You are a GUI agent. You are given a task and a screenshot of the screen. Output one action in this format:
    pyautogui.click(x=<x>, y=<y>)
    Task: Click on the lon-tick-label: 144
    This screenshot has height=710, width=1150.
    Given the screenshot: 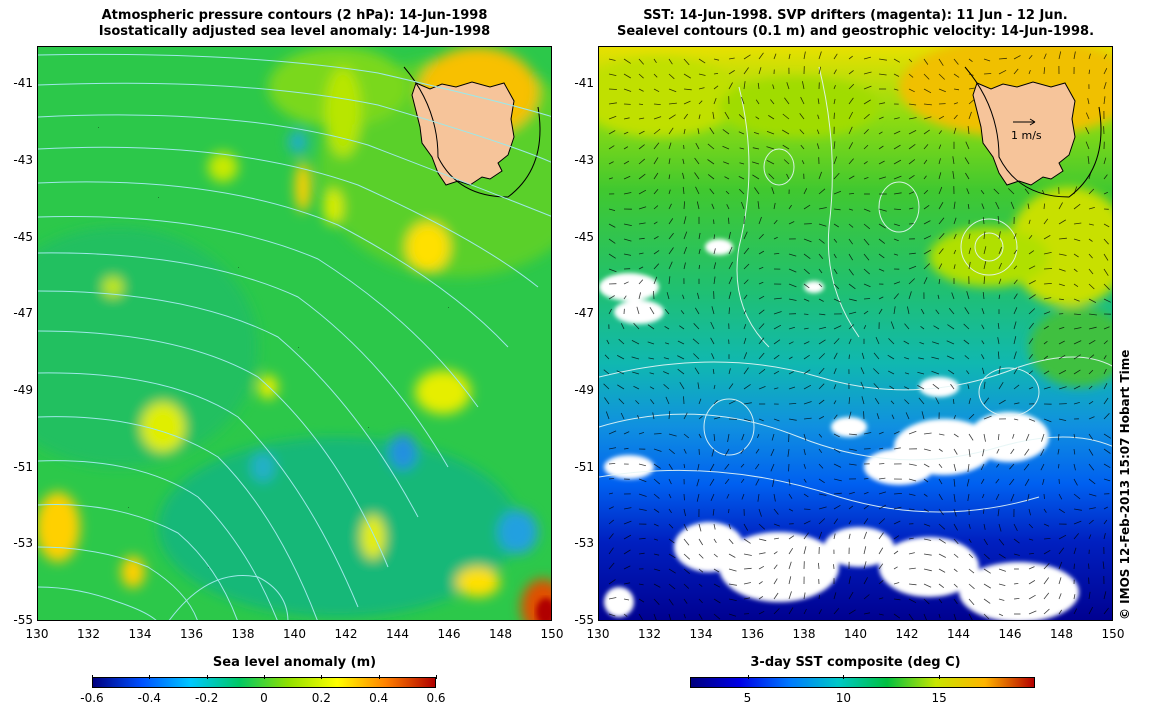 What is the action you would take?
    pyautogui.click(x=397, y=634)
    